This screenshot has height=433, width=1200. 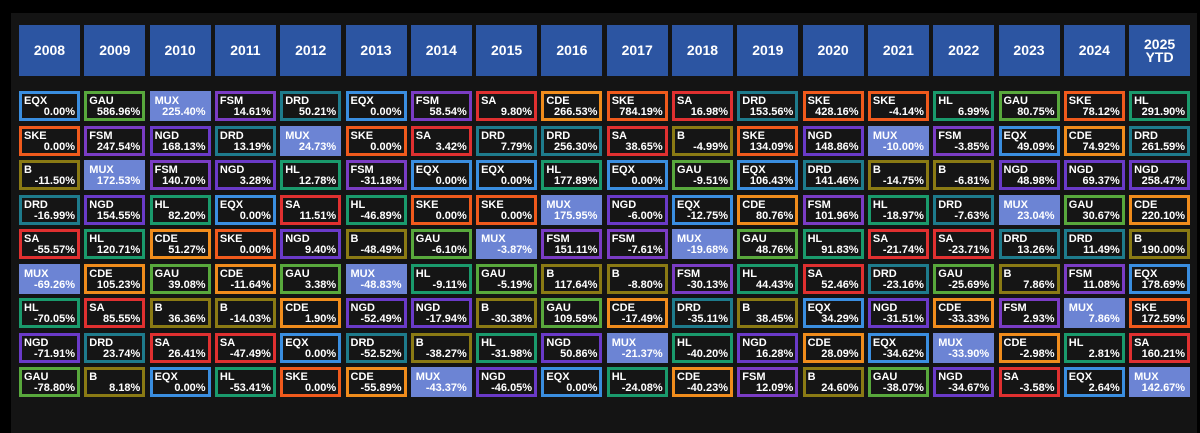 What do you see at coordinates (441, 50) in the screenshot?
I see `year-header: 2014` at bounding box center [441, 50].